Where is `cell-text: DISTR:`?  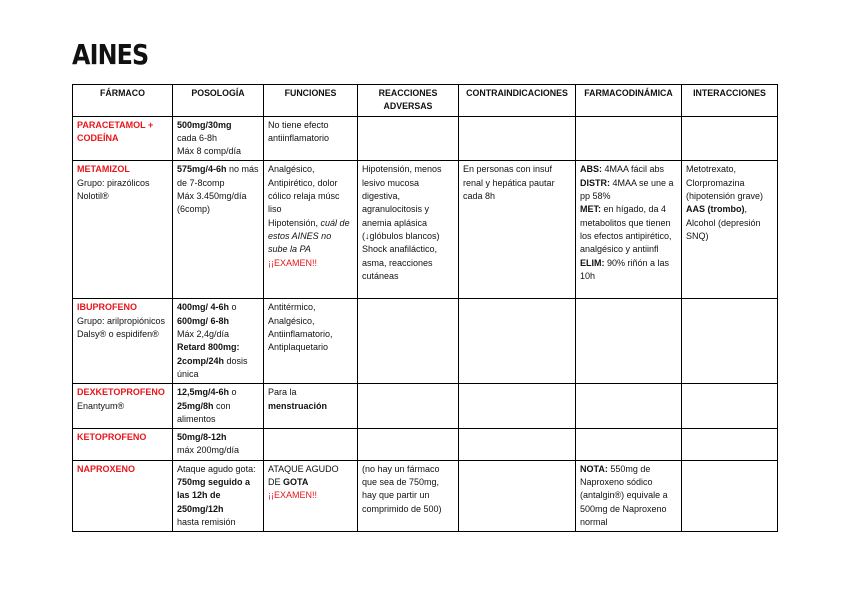 cell-text: DISTR: is located at coordinates (595, 182).